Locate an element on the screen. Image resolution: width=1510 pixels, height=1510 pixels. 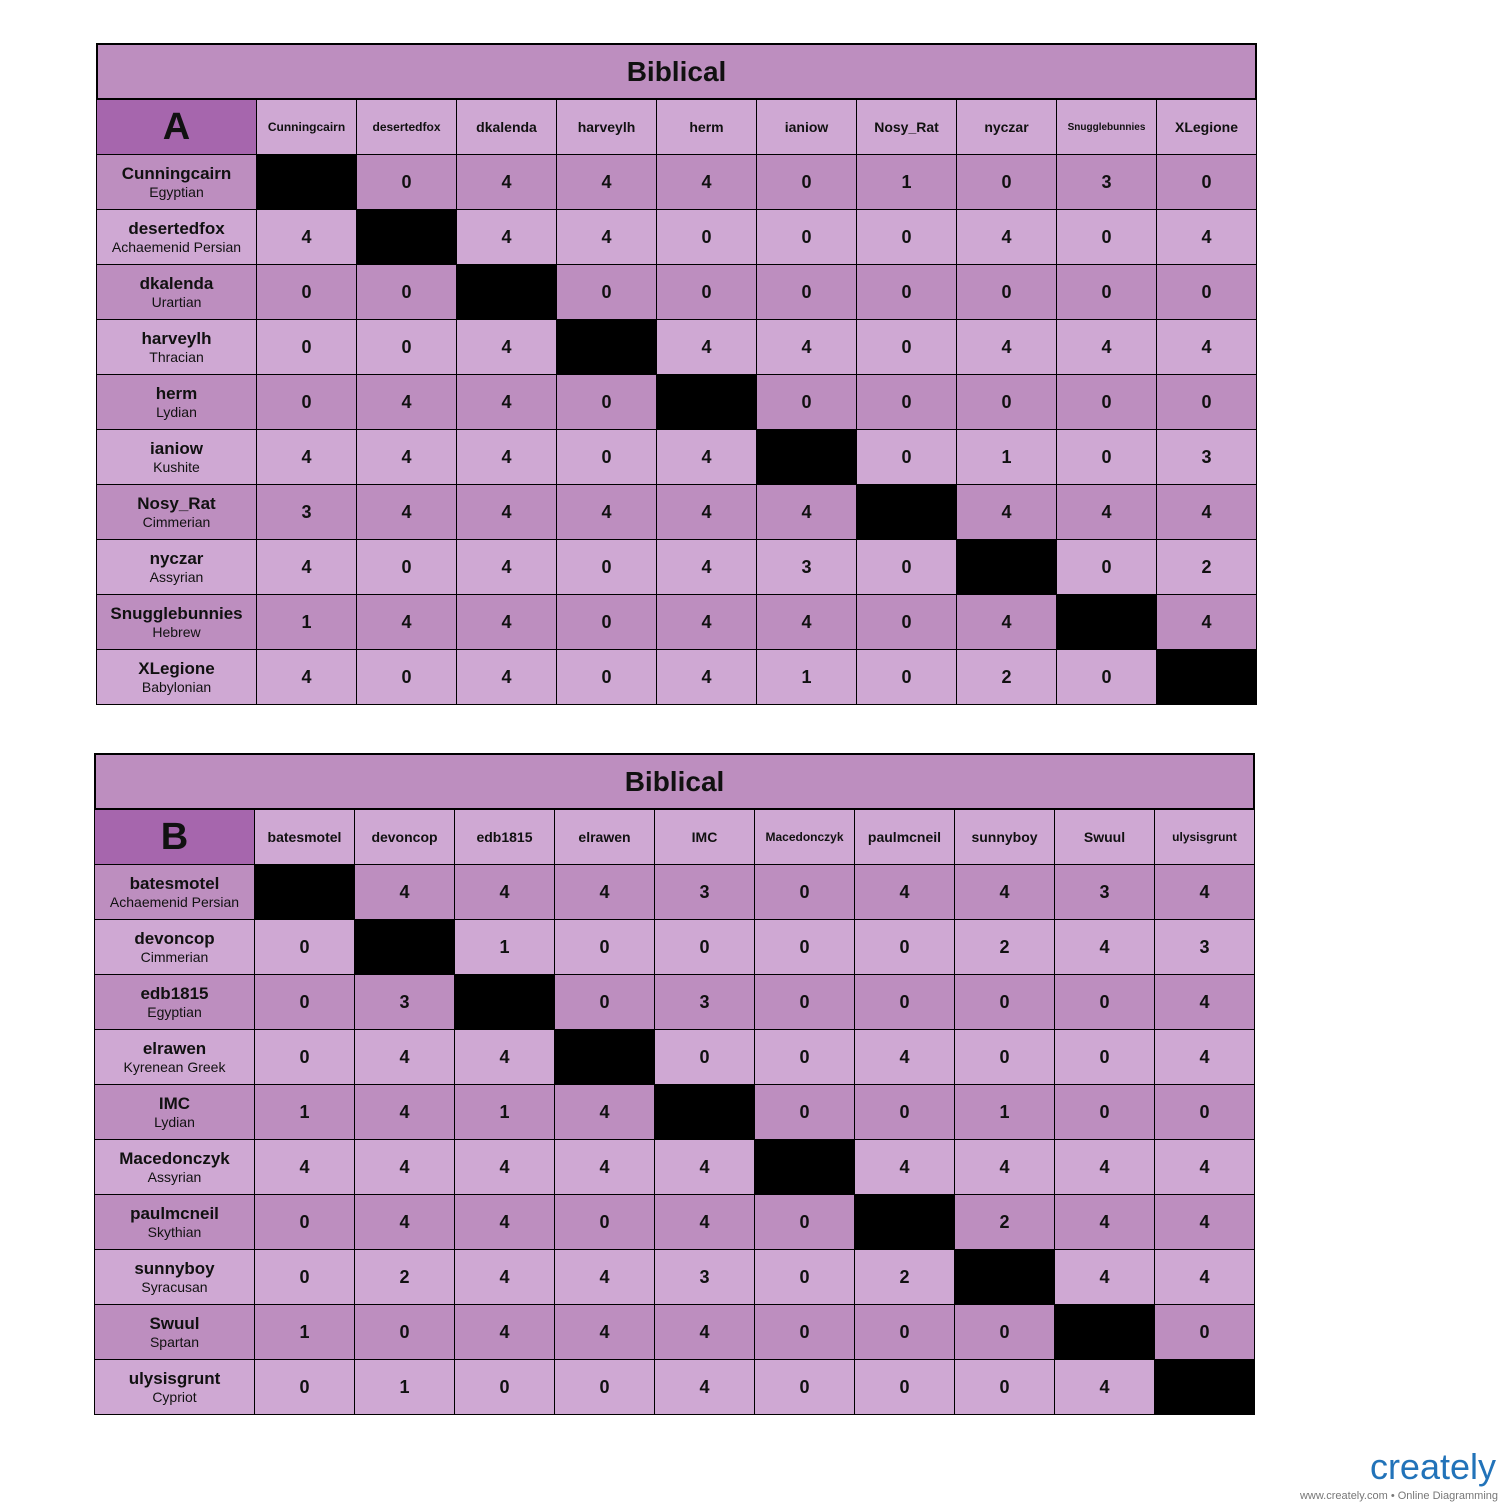
civilization: Lydian is located at coordinates (176, 412).